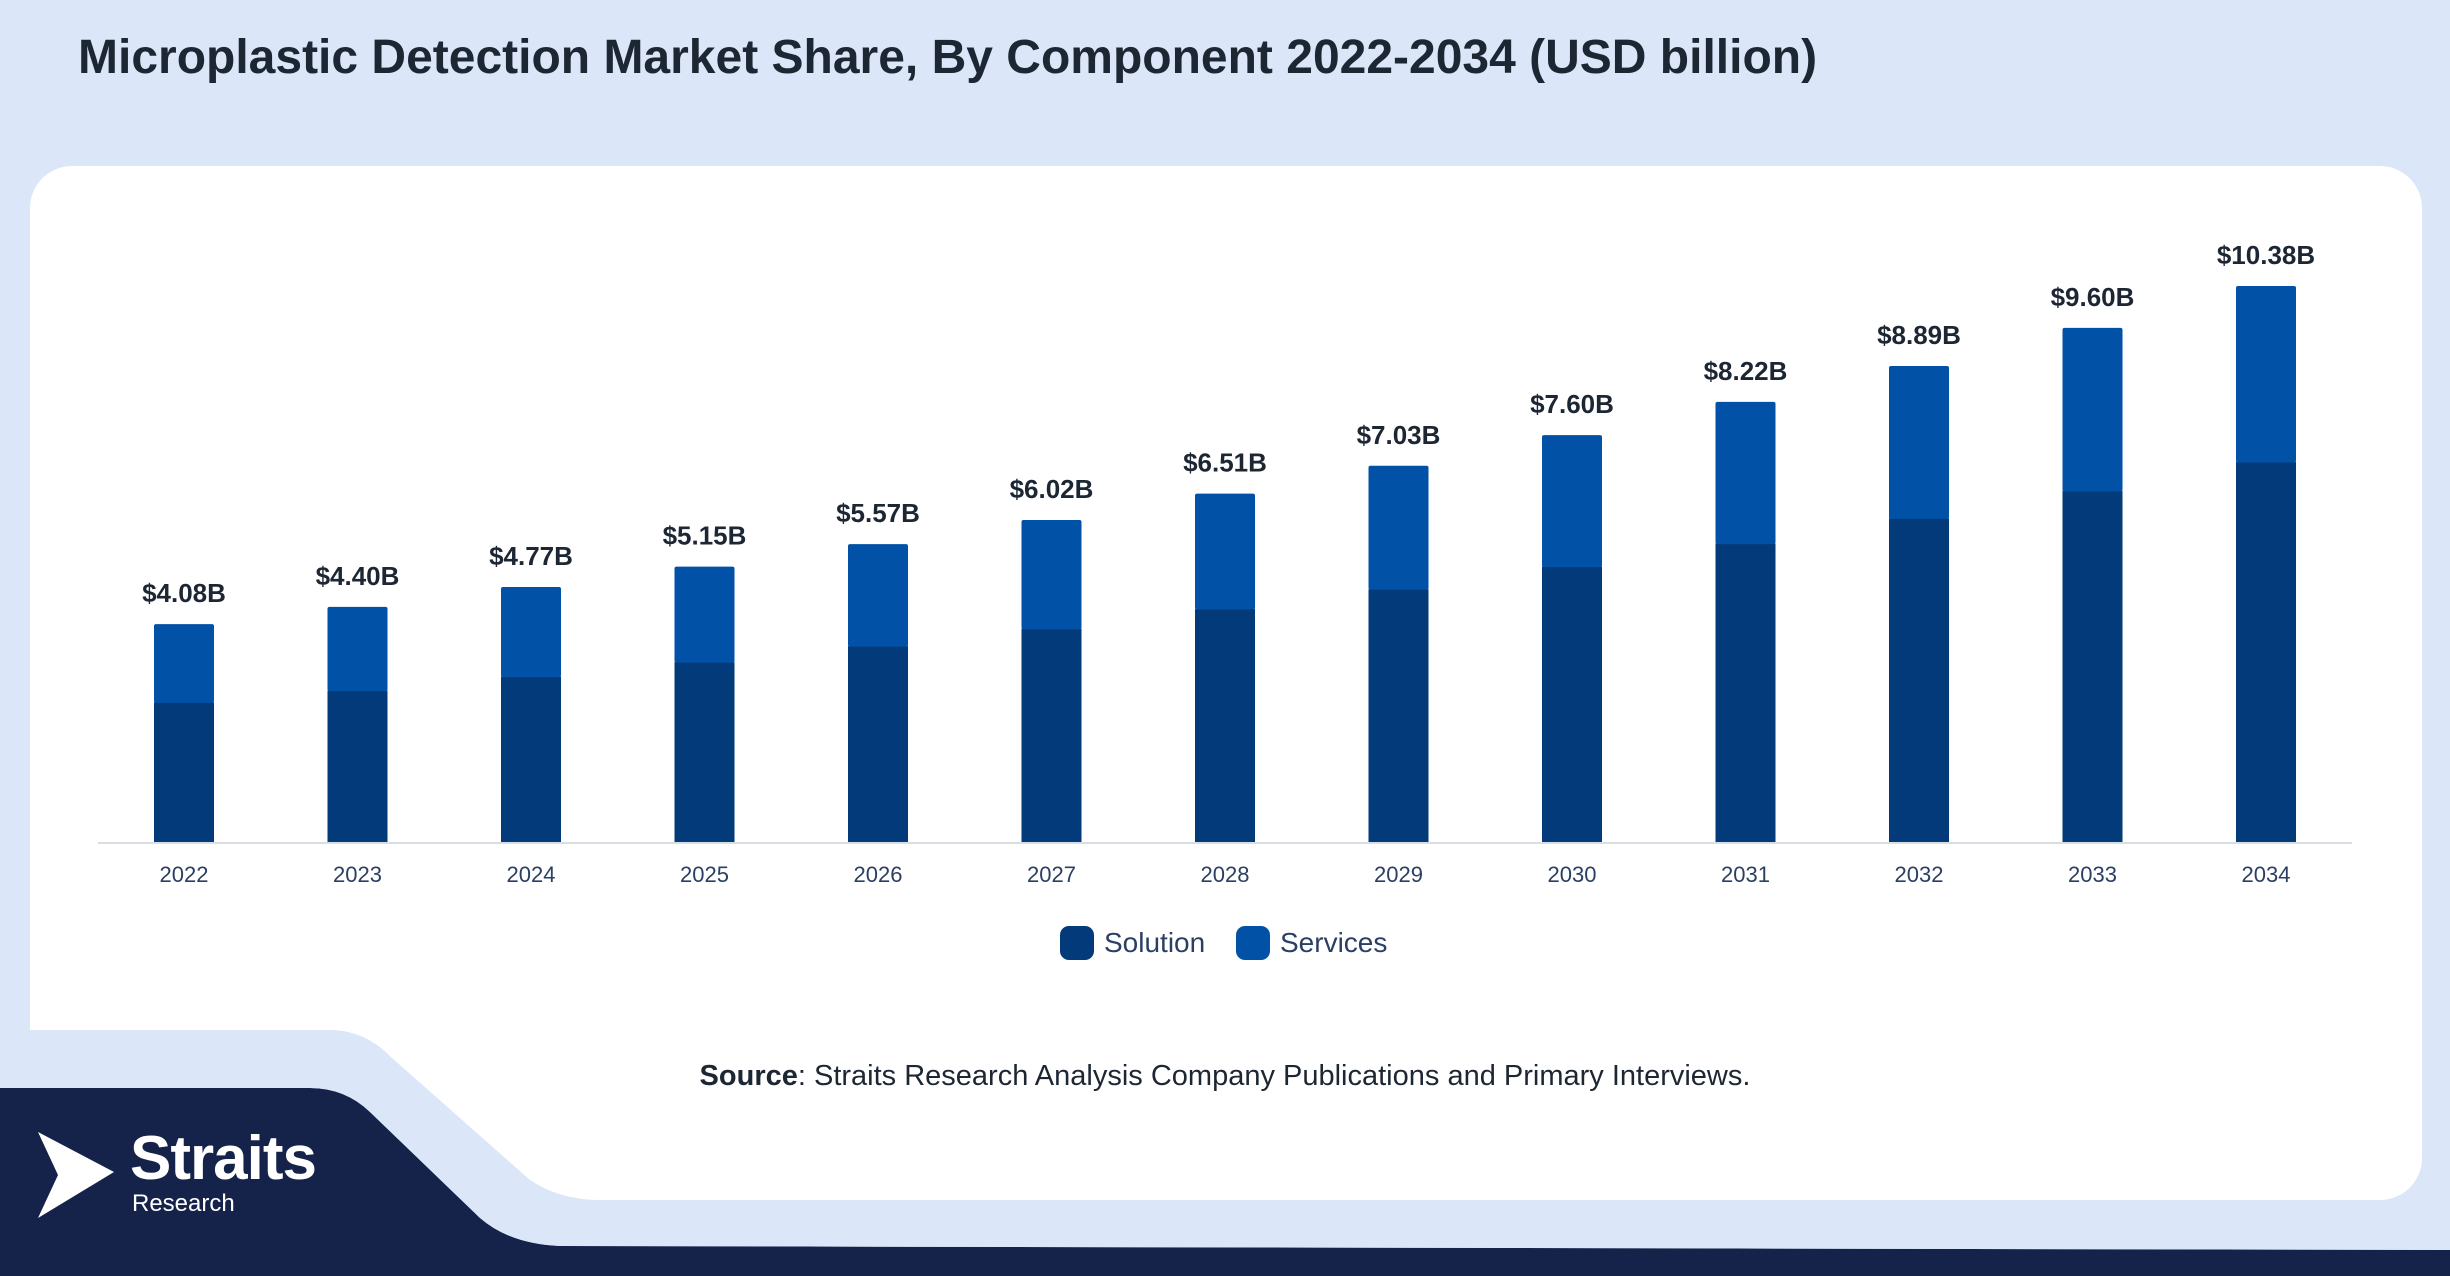 This screenshot has height=1276, width=2450. Describe the element at coordinates (2092, 666) in the screenshot. I see `bar-solution-2033` at that location.